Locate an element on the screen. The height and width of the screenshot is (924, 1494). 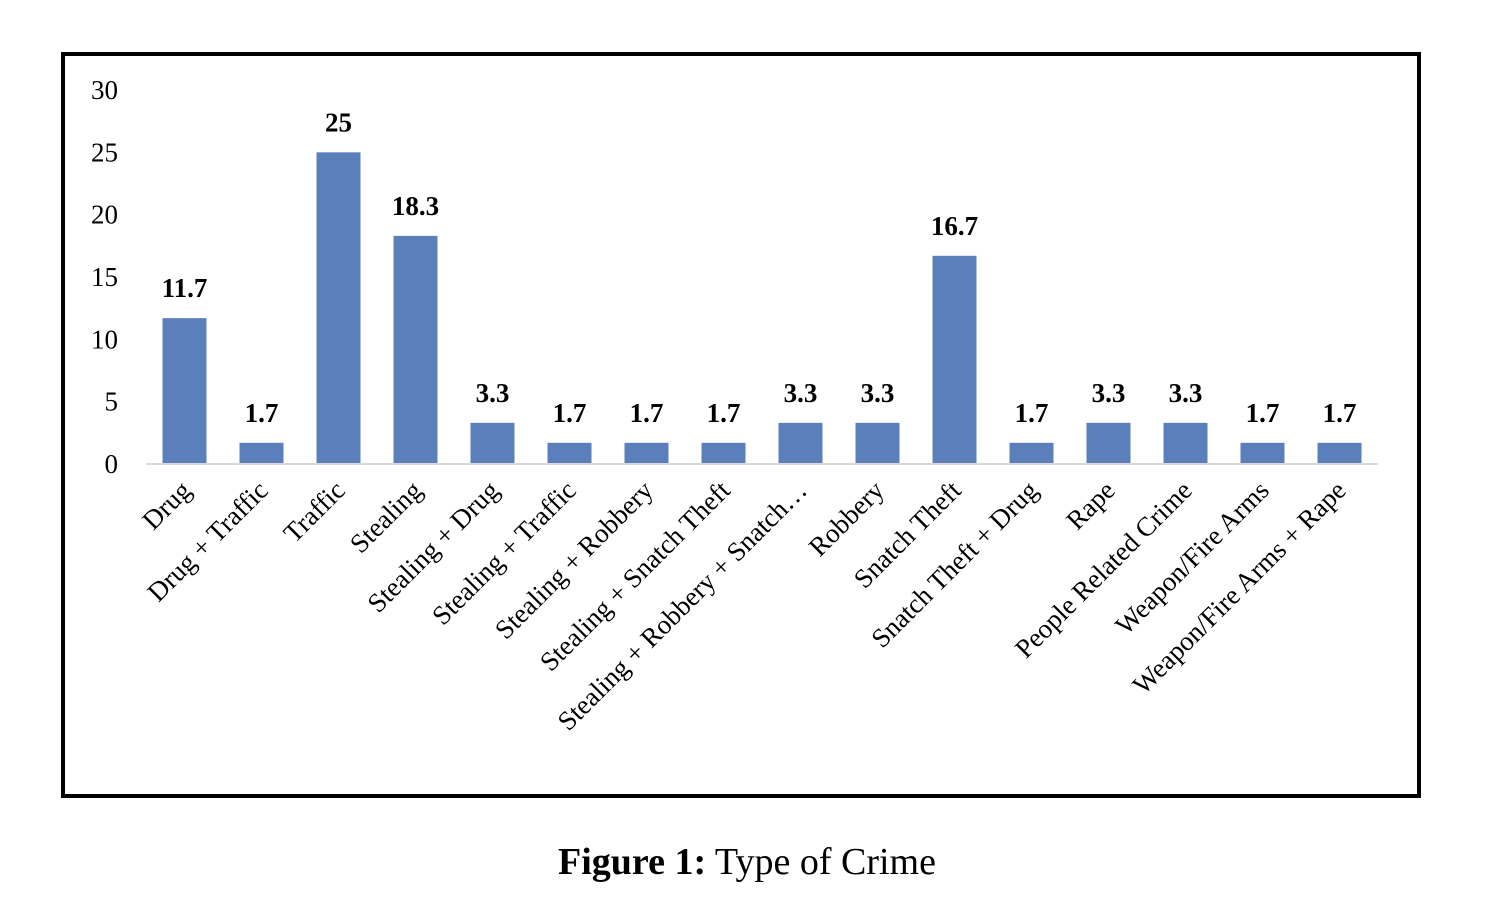
y-tick-label: 30 is located at coordinates (104, 90).